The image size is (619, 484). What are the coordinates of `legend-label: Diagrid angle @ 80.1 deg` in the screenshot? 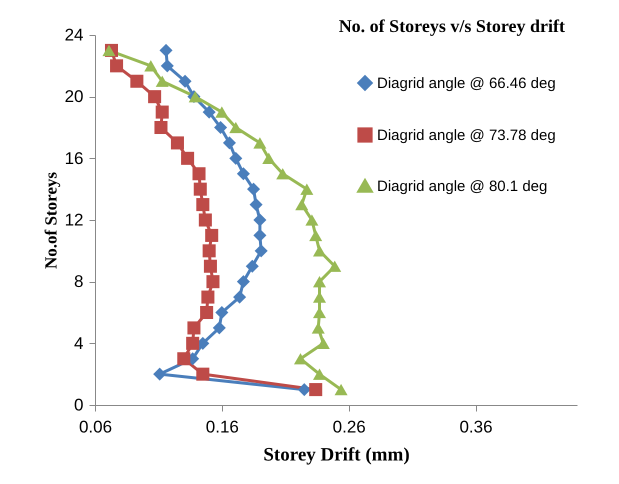 It's located at (462, 186).